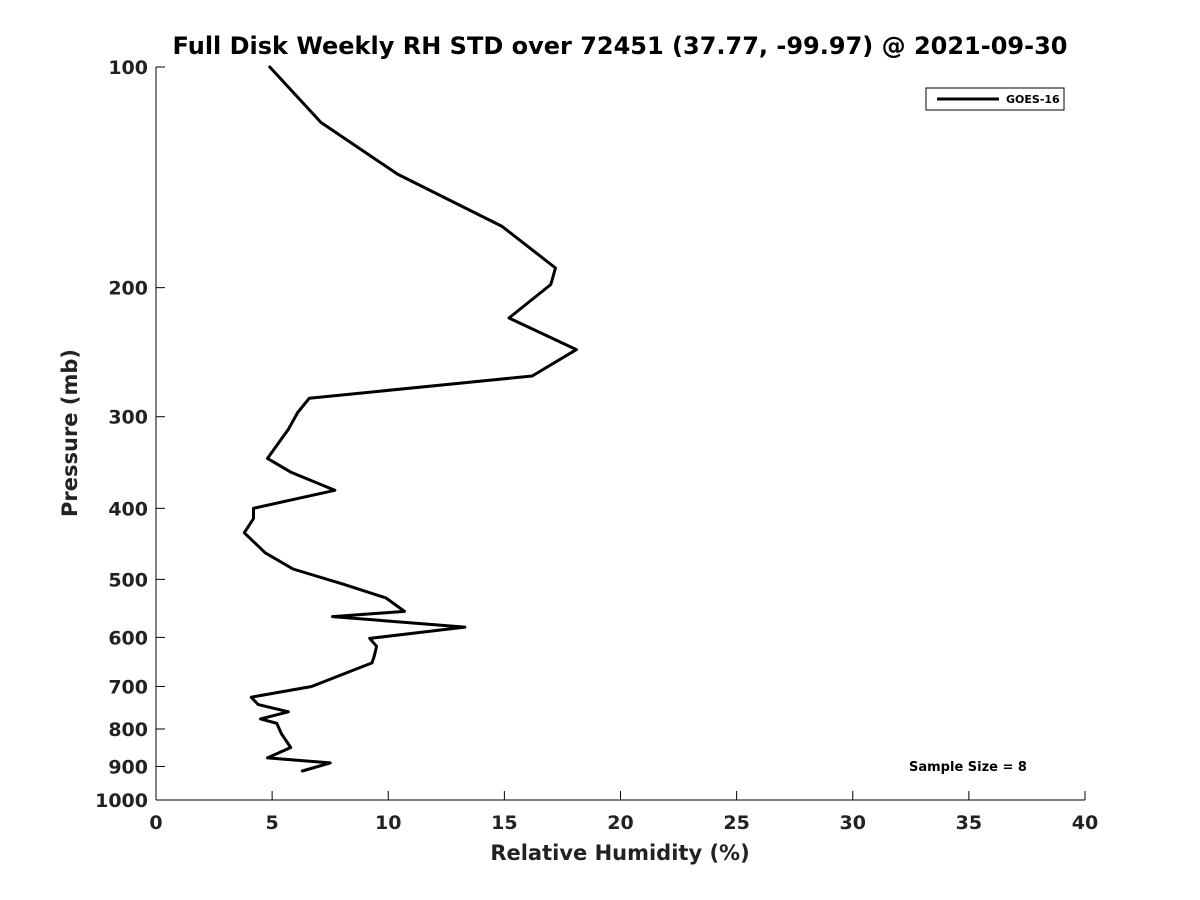 The image size is (1200, 900). I want to click on x-tick-label: 0, so click(155, 823).